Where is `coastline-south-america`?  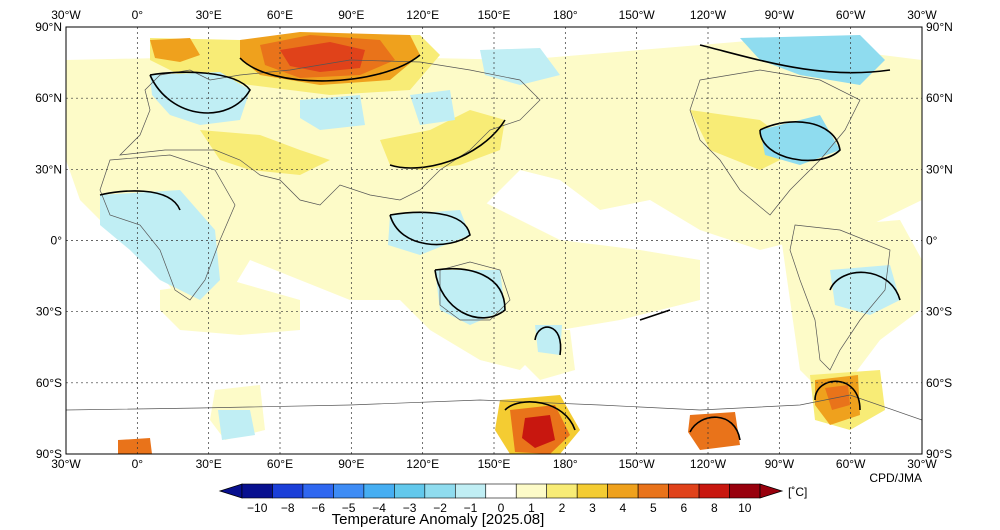 coastline-south-america is located at coordinates (840, 297).